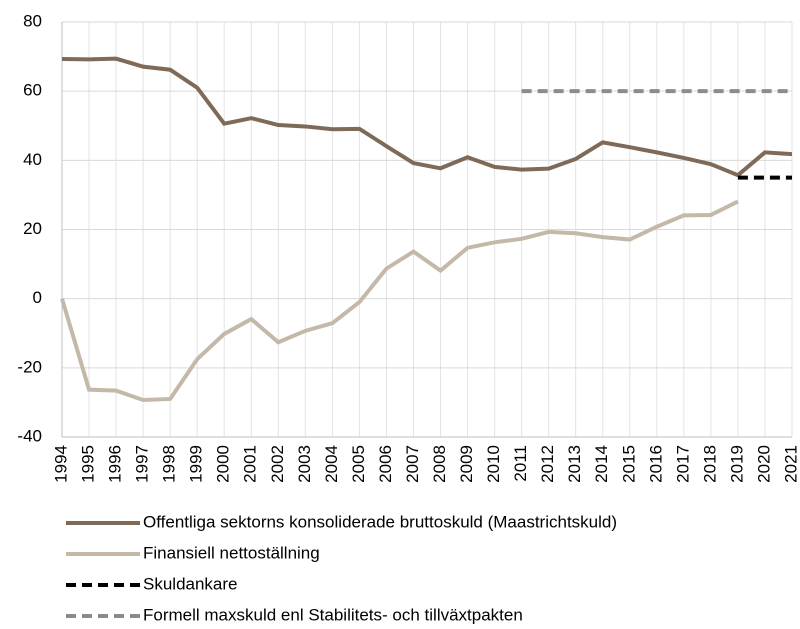 This screenshot has height=629, width=800. What do you see at coordinates (709, 464) in the screenshot?
I see `x-tick-label: 2018` at bounding box center [709, 464].